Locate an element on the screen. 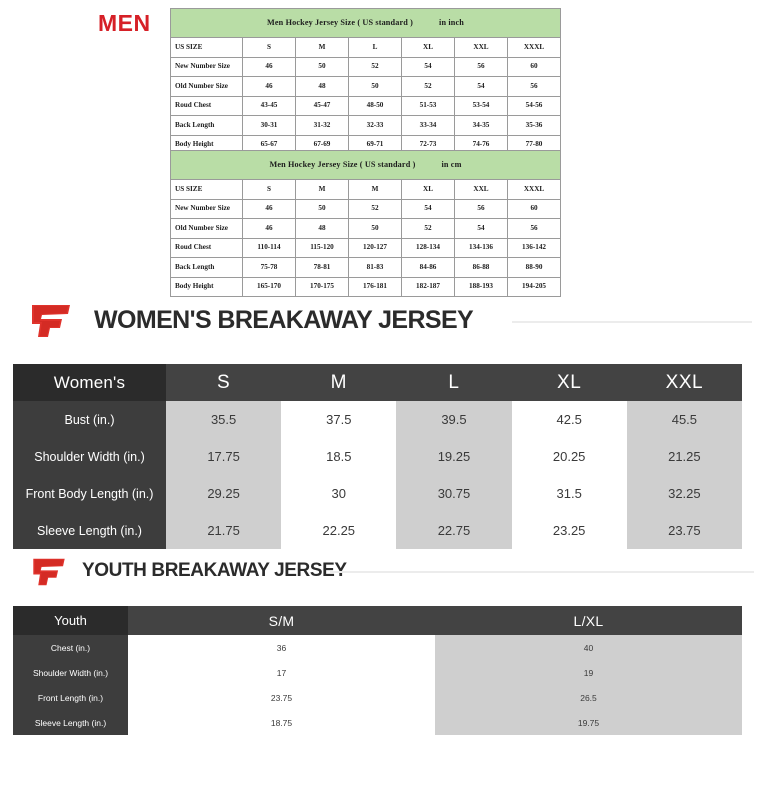  cell-value: 30 is located at coordinates (339, 493).